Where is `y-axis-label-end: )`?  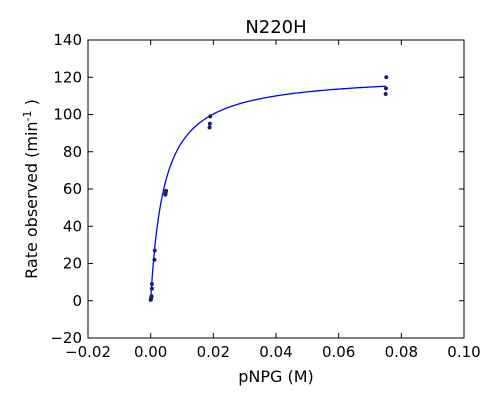 y-axis-label-end: ) is located at coordinates (31, 104).